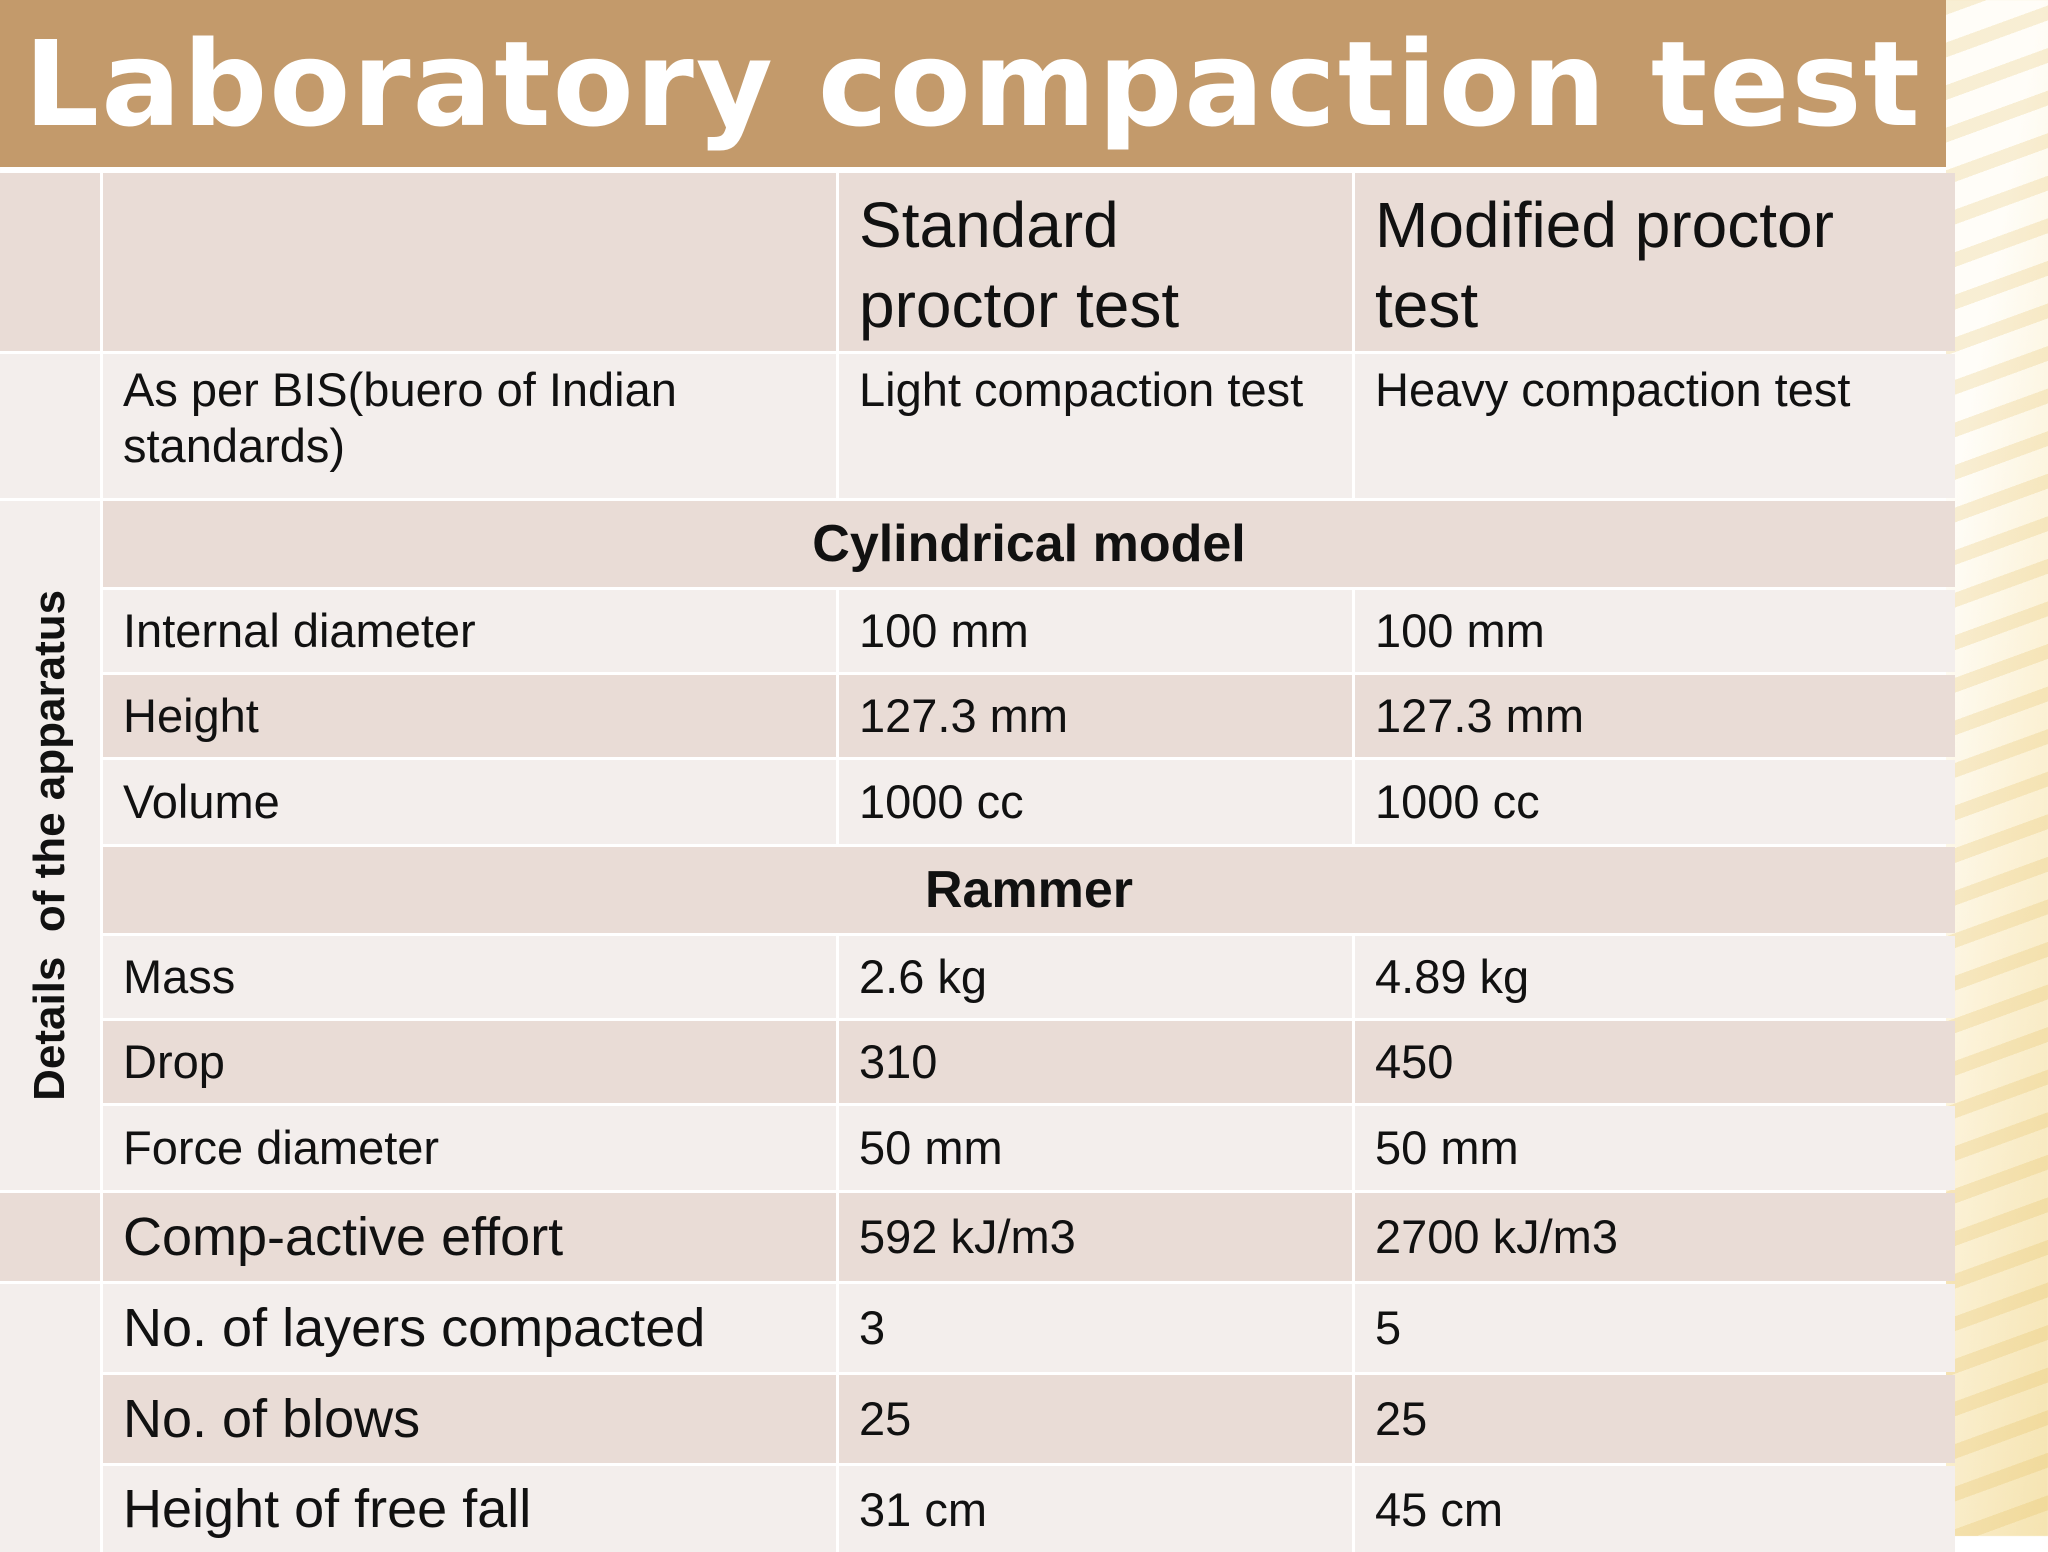 Image resolution: width=2048 pixels, height=1552 pixels. I want to click on row-modified-value: 4.89 kg, so click(1655, 977).